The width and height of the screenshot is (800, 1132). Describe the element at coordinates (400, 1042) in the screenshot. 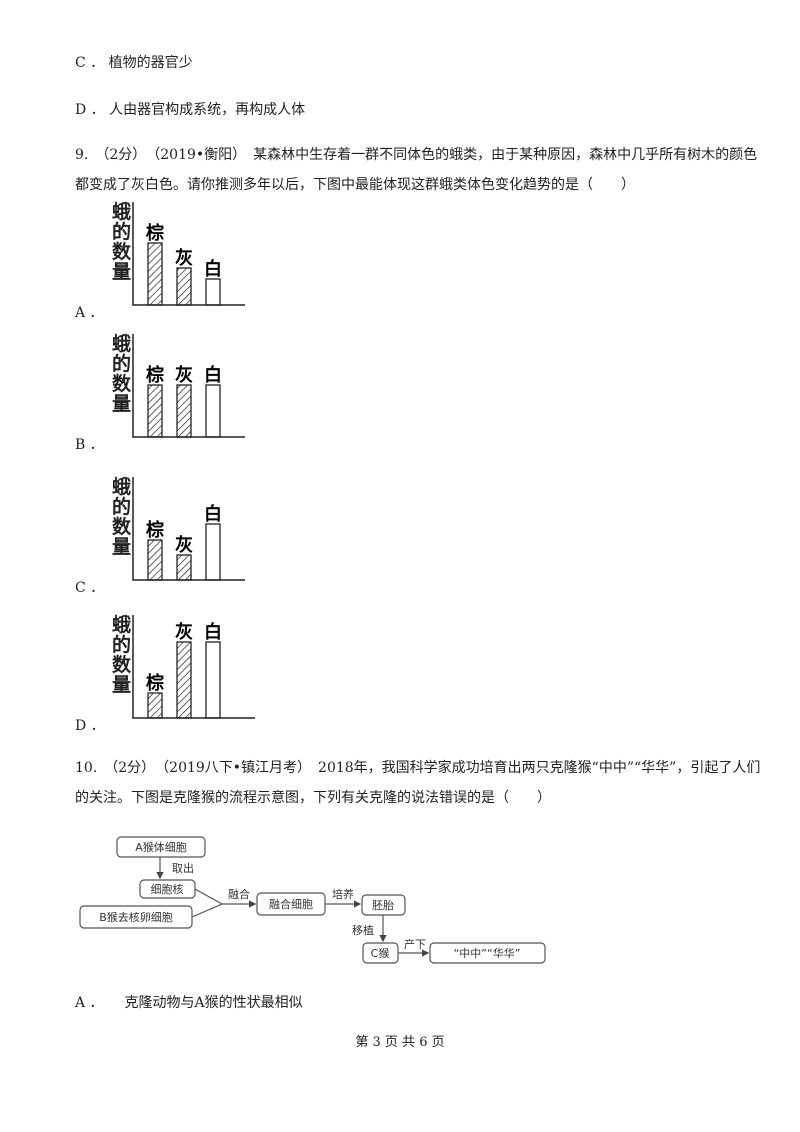

I see `footer: 第 3 页 共 6 页` at that location.